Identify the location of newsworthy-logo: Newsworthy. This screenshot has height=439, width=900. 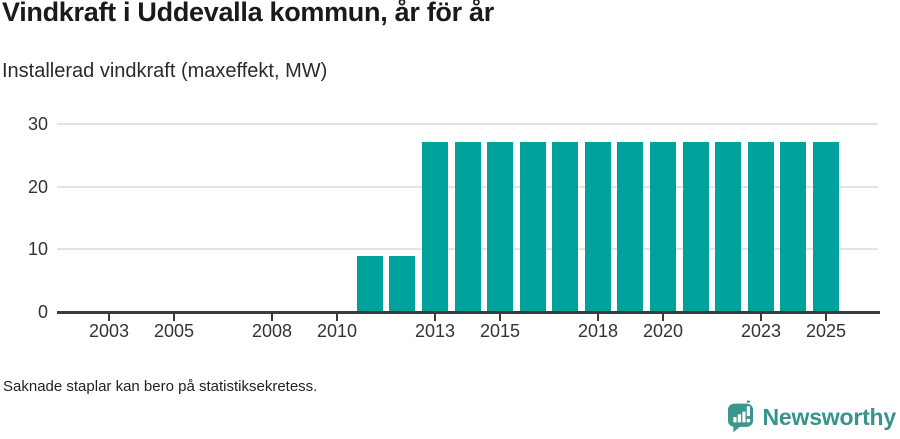
(811, 417).